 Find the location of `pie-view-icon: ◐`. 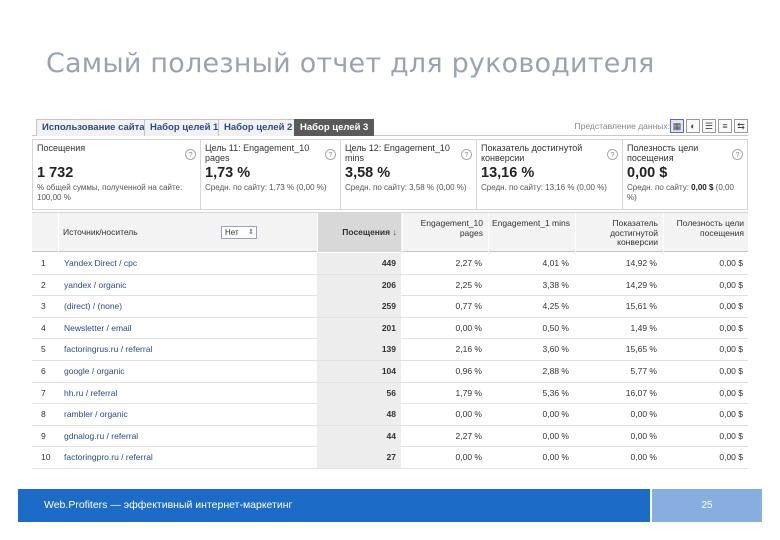

pie-view-icon: ◐ is located at coordinates (693, 126).